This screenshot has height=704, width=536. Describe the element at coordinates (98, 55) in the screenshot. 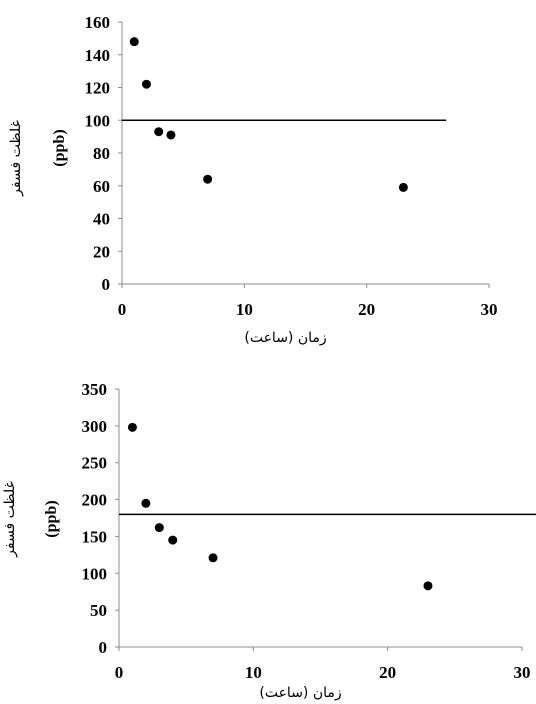

I see `y-tick-label: 140` at that location.